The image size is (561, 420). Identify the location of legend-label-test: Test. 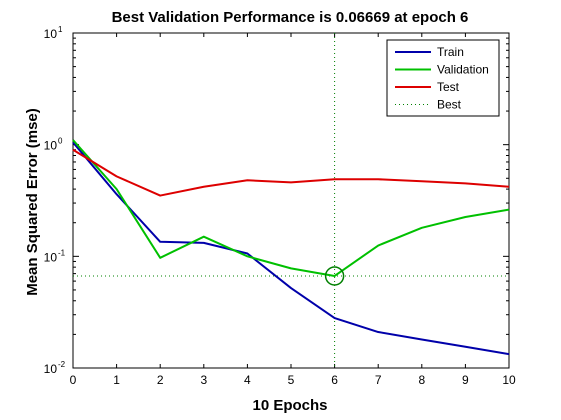
(448, 87).